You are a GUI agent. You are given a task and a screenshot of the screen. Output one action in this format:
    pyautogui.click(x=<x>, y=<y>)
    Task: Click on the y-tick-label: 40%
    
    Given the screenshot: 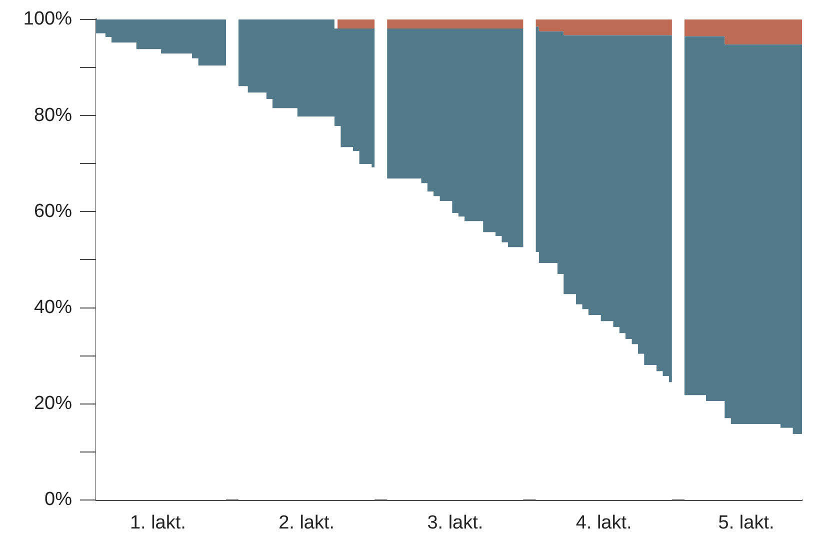 What is the action you would take?
    pyautogui.click(x=53, y=307)
    